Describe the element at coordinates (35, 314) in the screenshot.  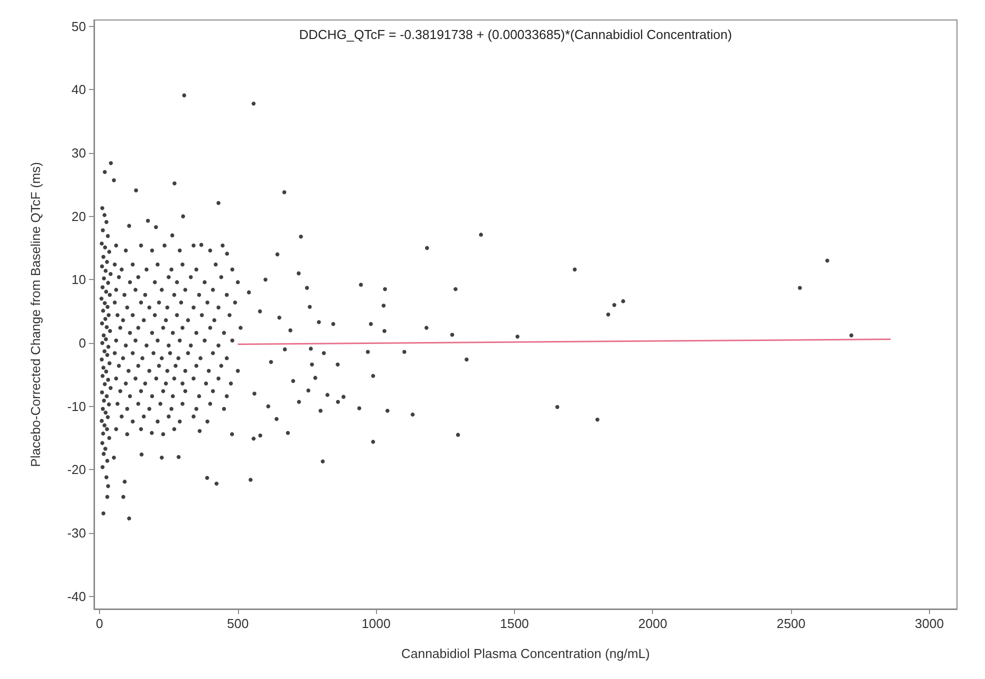
I see `y-axis-title: Placebo-Corrected Change from Baseline QTcF (ms)` at that location.